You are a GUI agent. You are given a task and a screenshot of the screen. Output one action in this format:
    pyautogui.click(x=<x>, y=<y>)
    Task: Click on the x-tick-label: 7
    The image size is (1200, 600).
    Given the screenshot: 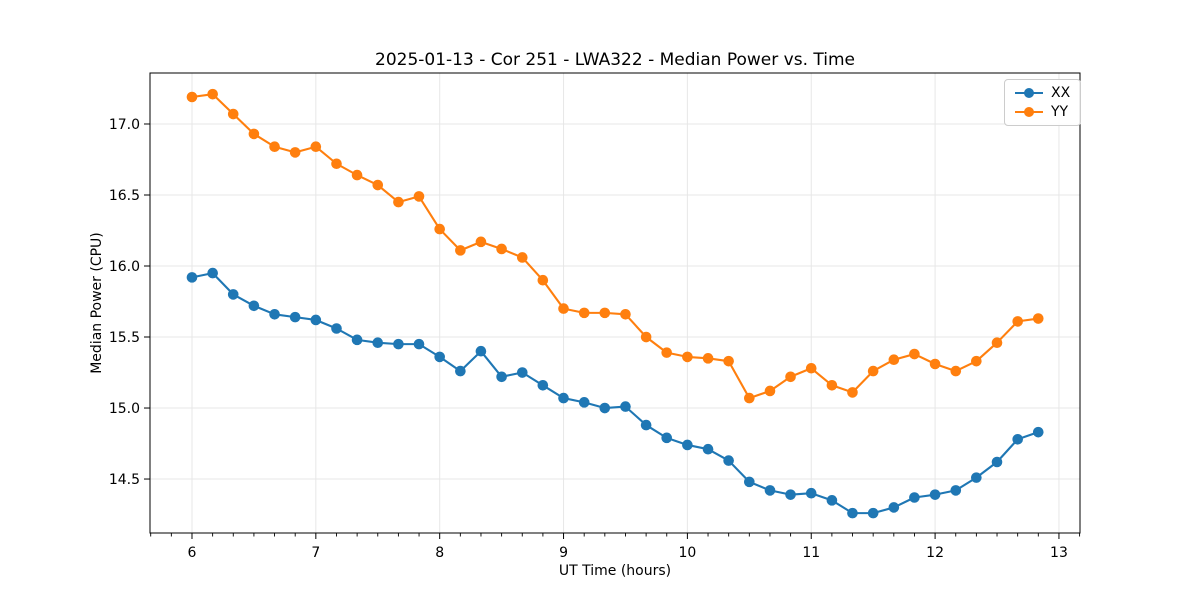 What is the action you would take?
    pyautogui.click(x=315, y=553)
    